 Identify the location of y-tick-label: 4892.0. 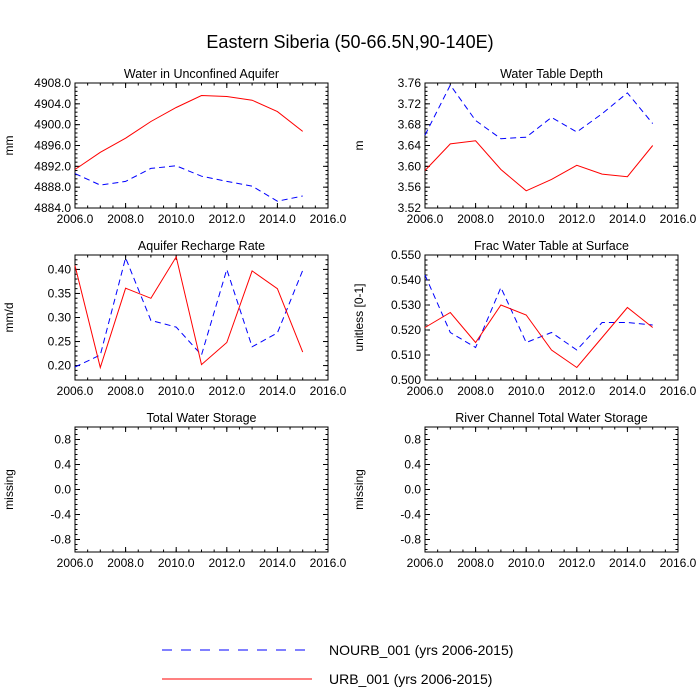
(52, 166).